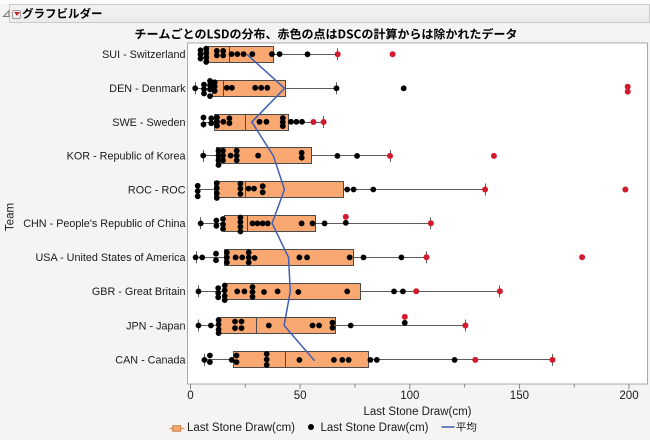 Image resolution: width=650 pixels, height=440 pixels. What do you see at coordinates (143, 55) in the screenshot?
I see `svg-text: SUI - Switzerland` at bounding box center [143, 55].